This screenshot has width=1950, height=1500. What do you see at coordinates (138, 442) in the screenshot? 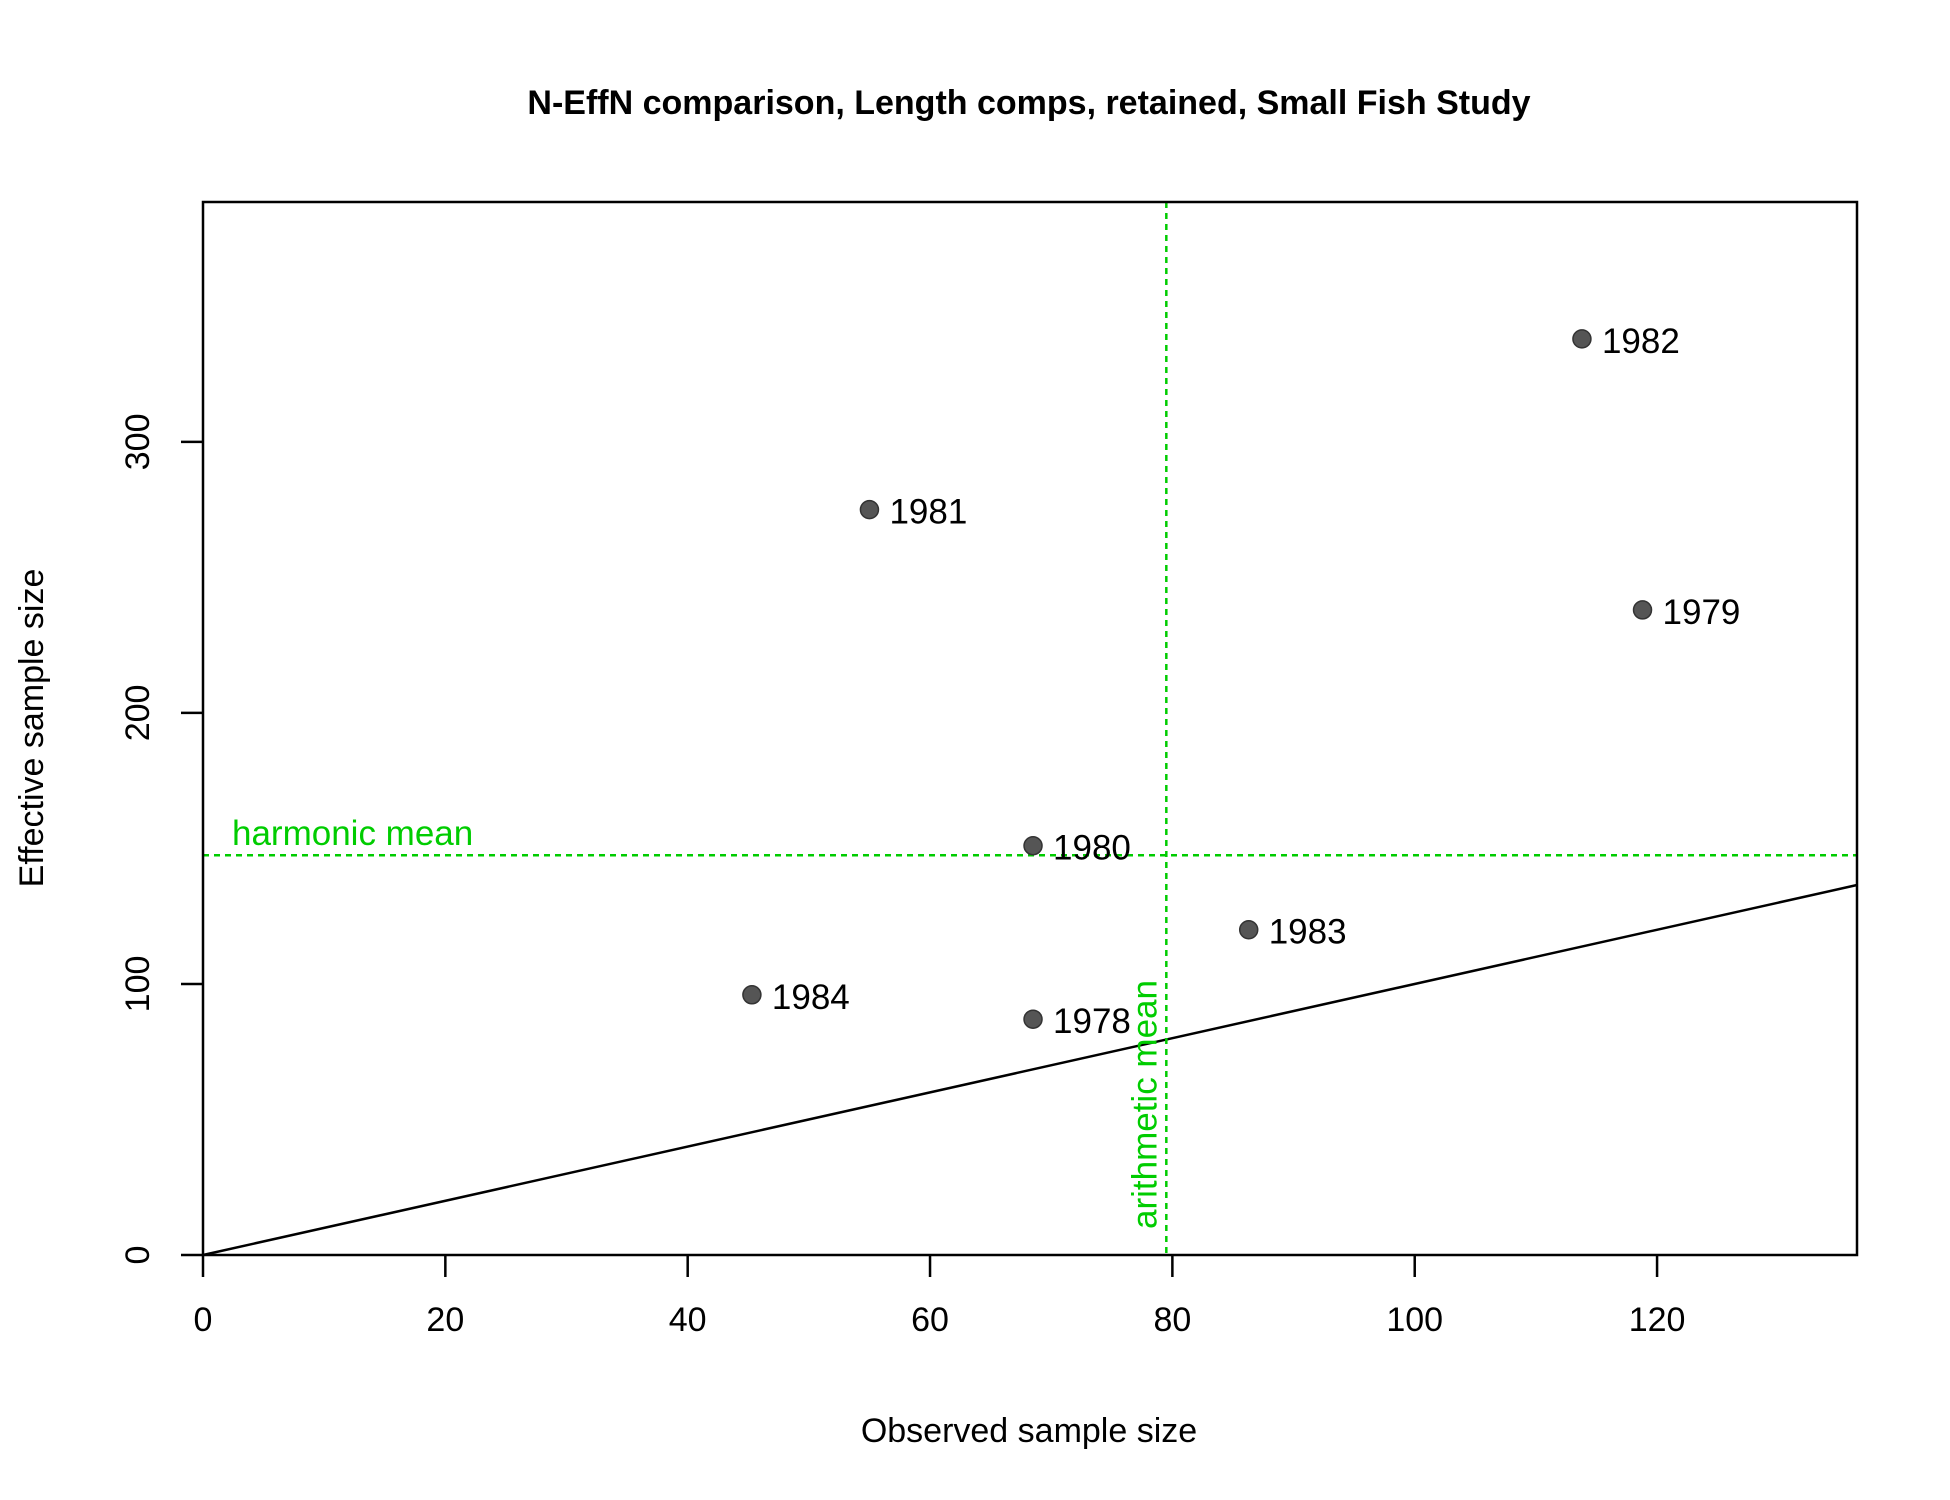
I see `y-tick-label: 300` at bounding box center [138, 442].